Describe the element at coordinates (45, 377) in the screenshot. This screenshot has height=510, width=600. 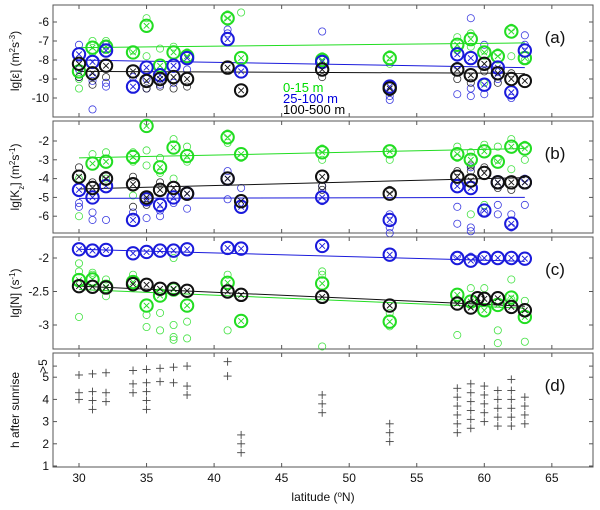
I see `y-tick-label: 5` at that location.